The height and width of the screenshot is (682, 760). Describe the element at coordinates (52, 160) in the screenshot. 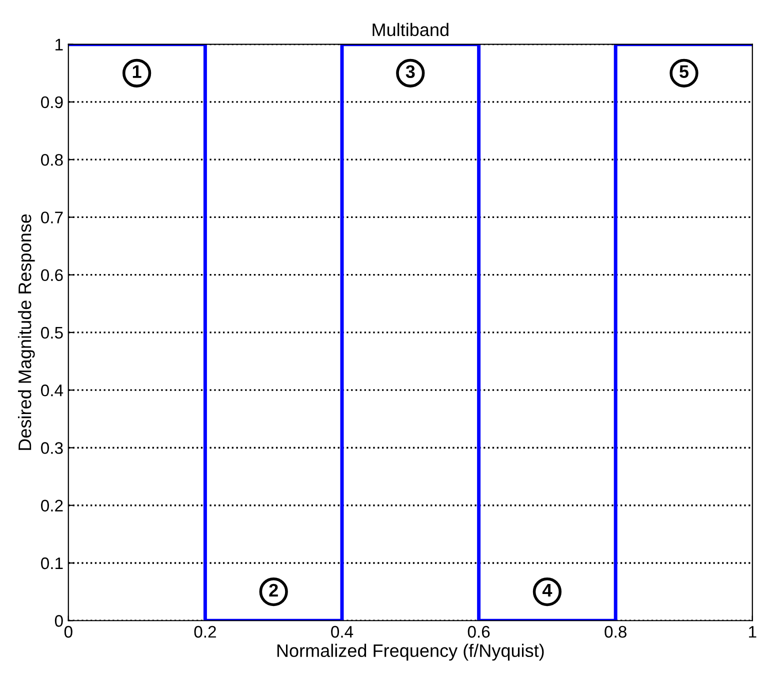

I see `y-tick-label: 0.8` at that location.